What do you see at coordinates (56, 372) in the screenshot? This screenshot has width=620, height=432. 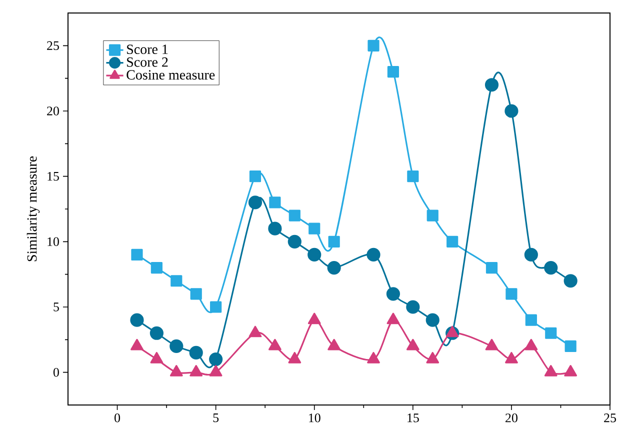 I see `y-tick-label: 0` at bounding box center [56, 372].